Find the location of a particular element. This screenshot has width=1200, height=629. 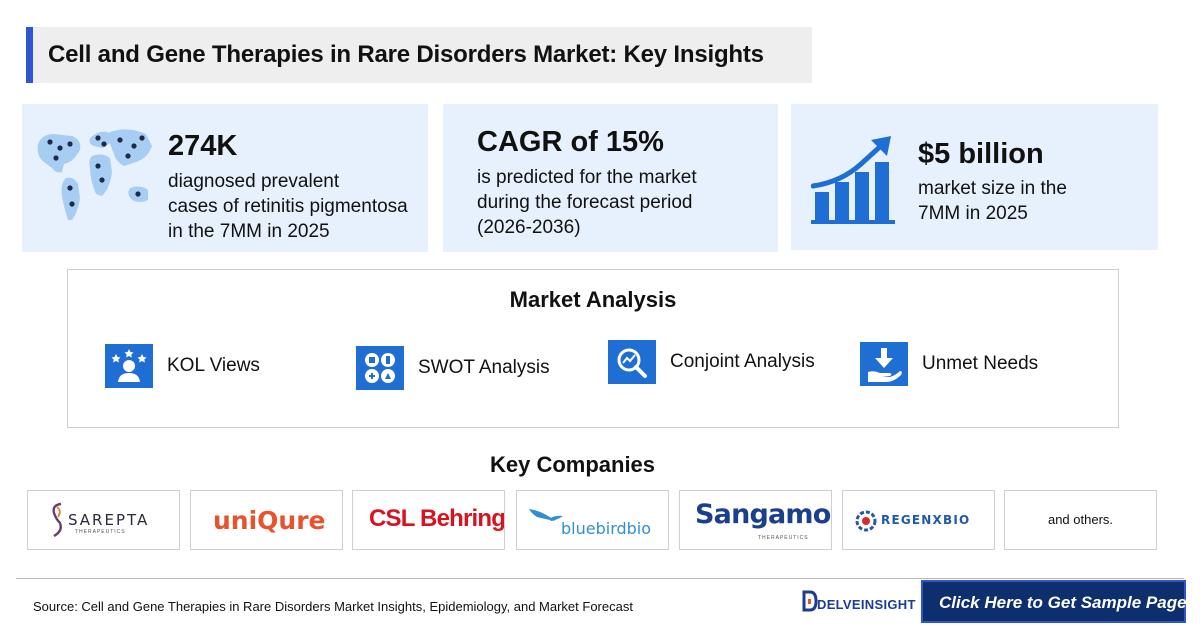

delveinsight-mark-icon is located at coordinates (810, 601).